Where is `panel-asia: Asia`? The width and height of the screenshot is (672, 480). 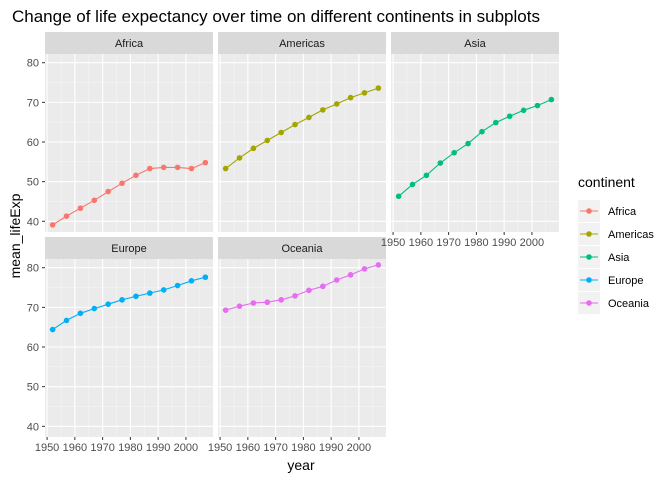
panel-asia: Asia is located at coordinates (475, 132).